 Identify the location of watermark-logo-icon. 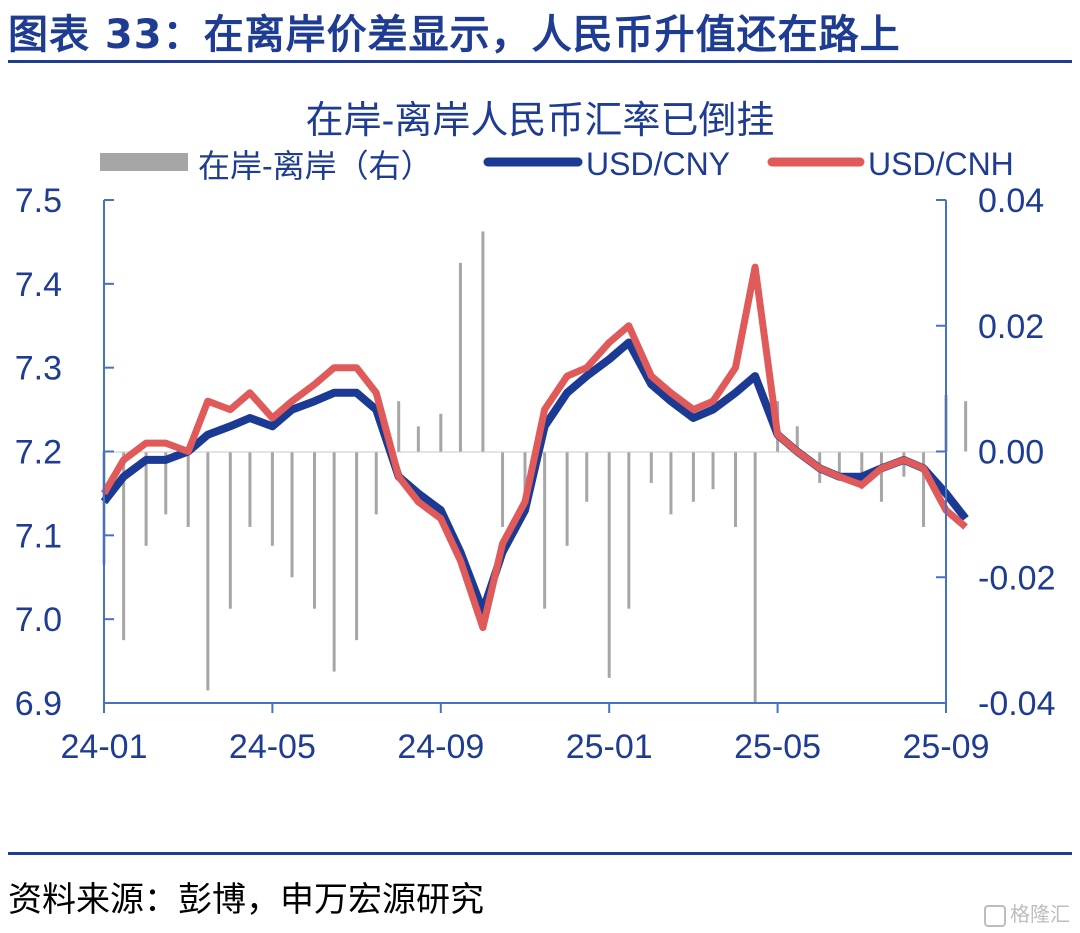
(995, 915).